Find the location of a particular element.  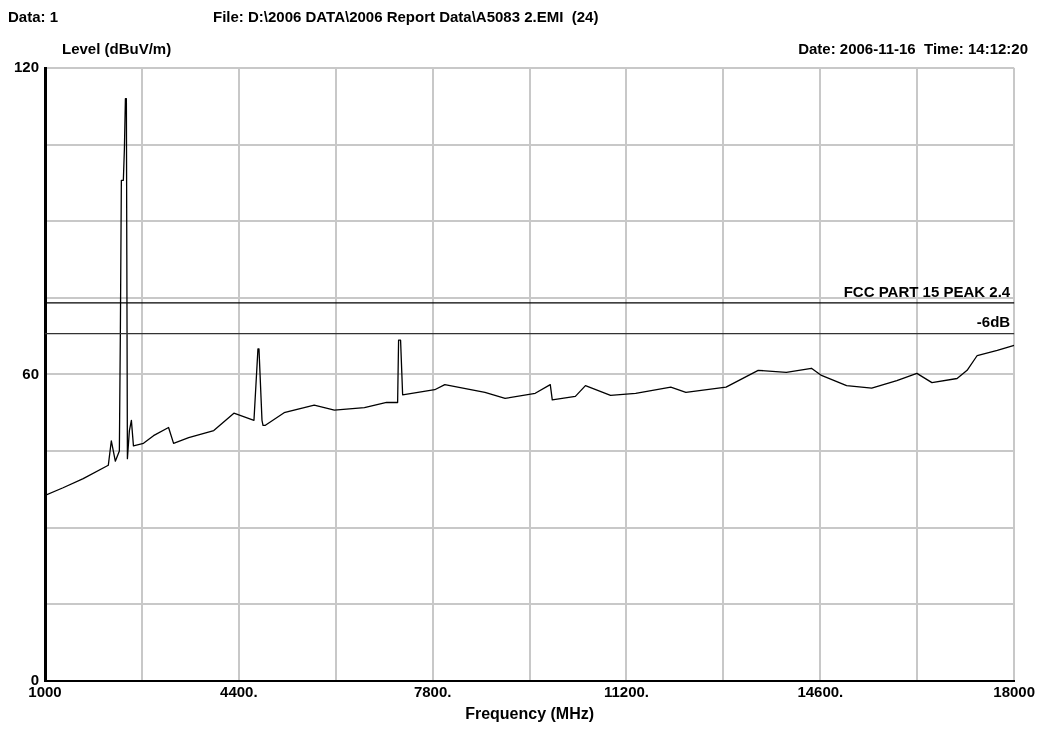

x-tick-label: 11200. is located at coordinates (626, 691).